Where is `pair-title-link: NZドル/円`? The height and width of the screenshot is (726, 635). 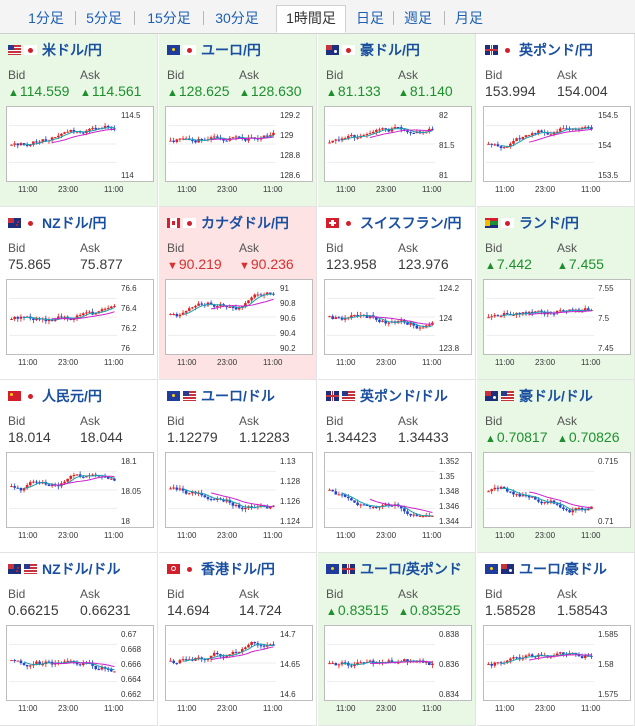 pair-title-link: NZドル/円 is located at coordinates (57, 223).